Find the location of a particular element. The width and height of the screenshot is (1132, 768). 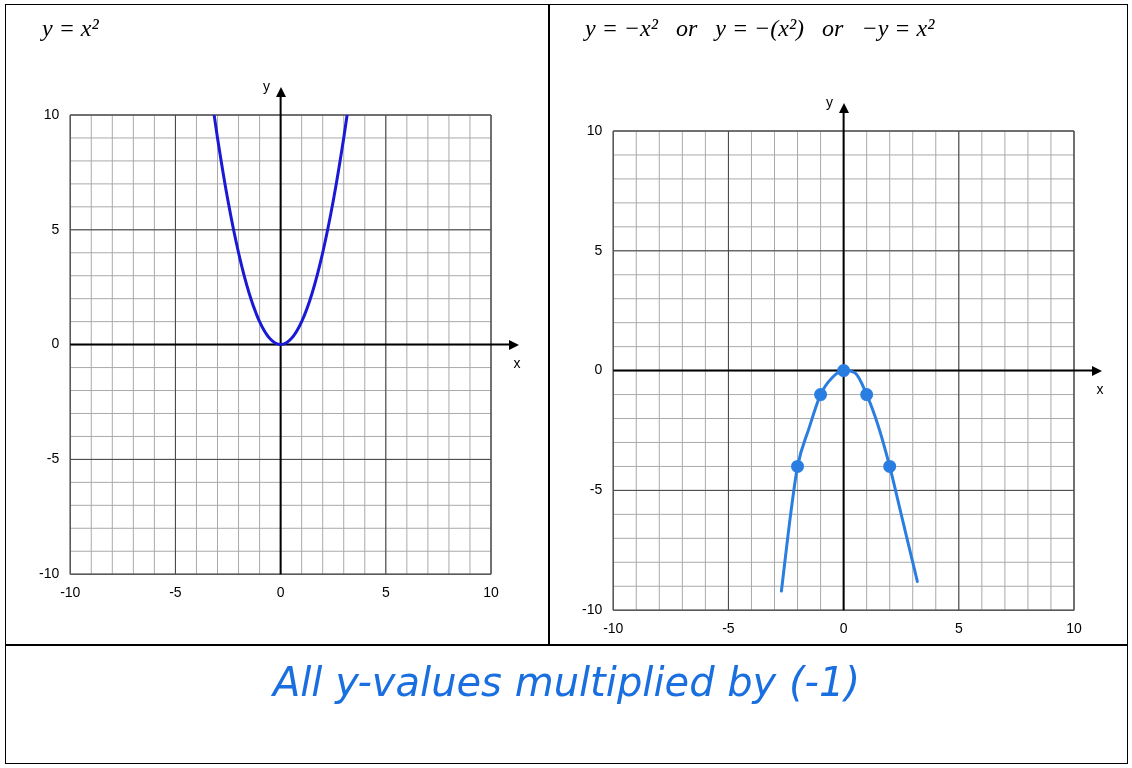

chart-title: y = −x² or y = −(x²) or −y = x² is located at coordinates (760, 28).